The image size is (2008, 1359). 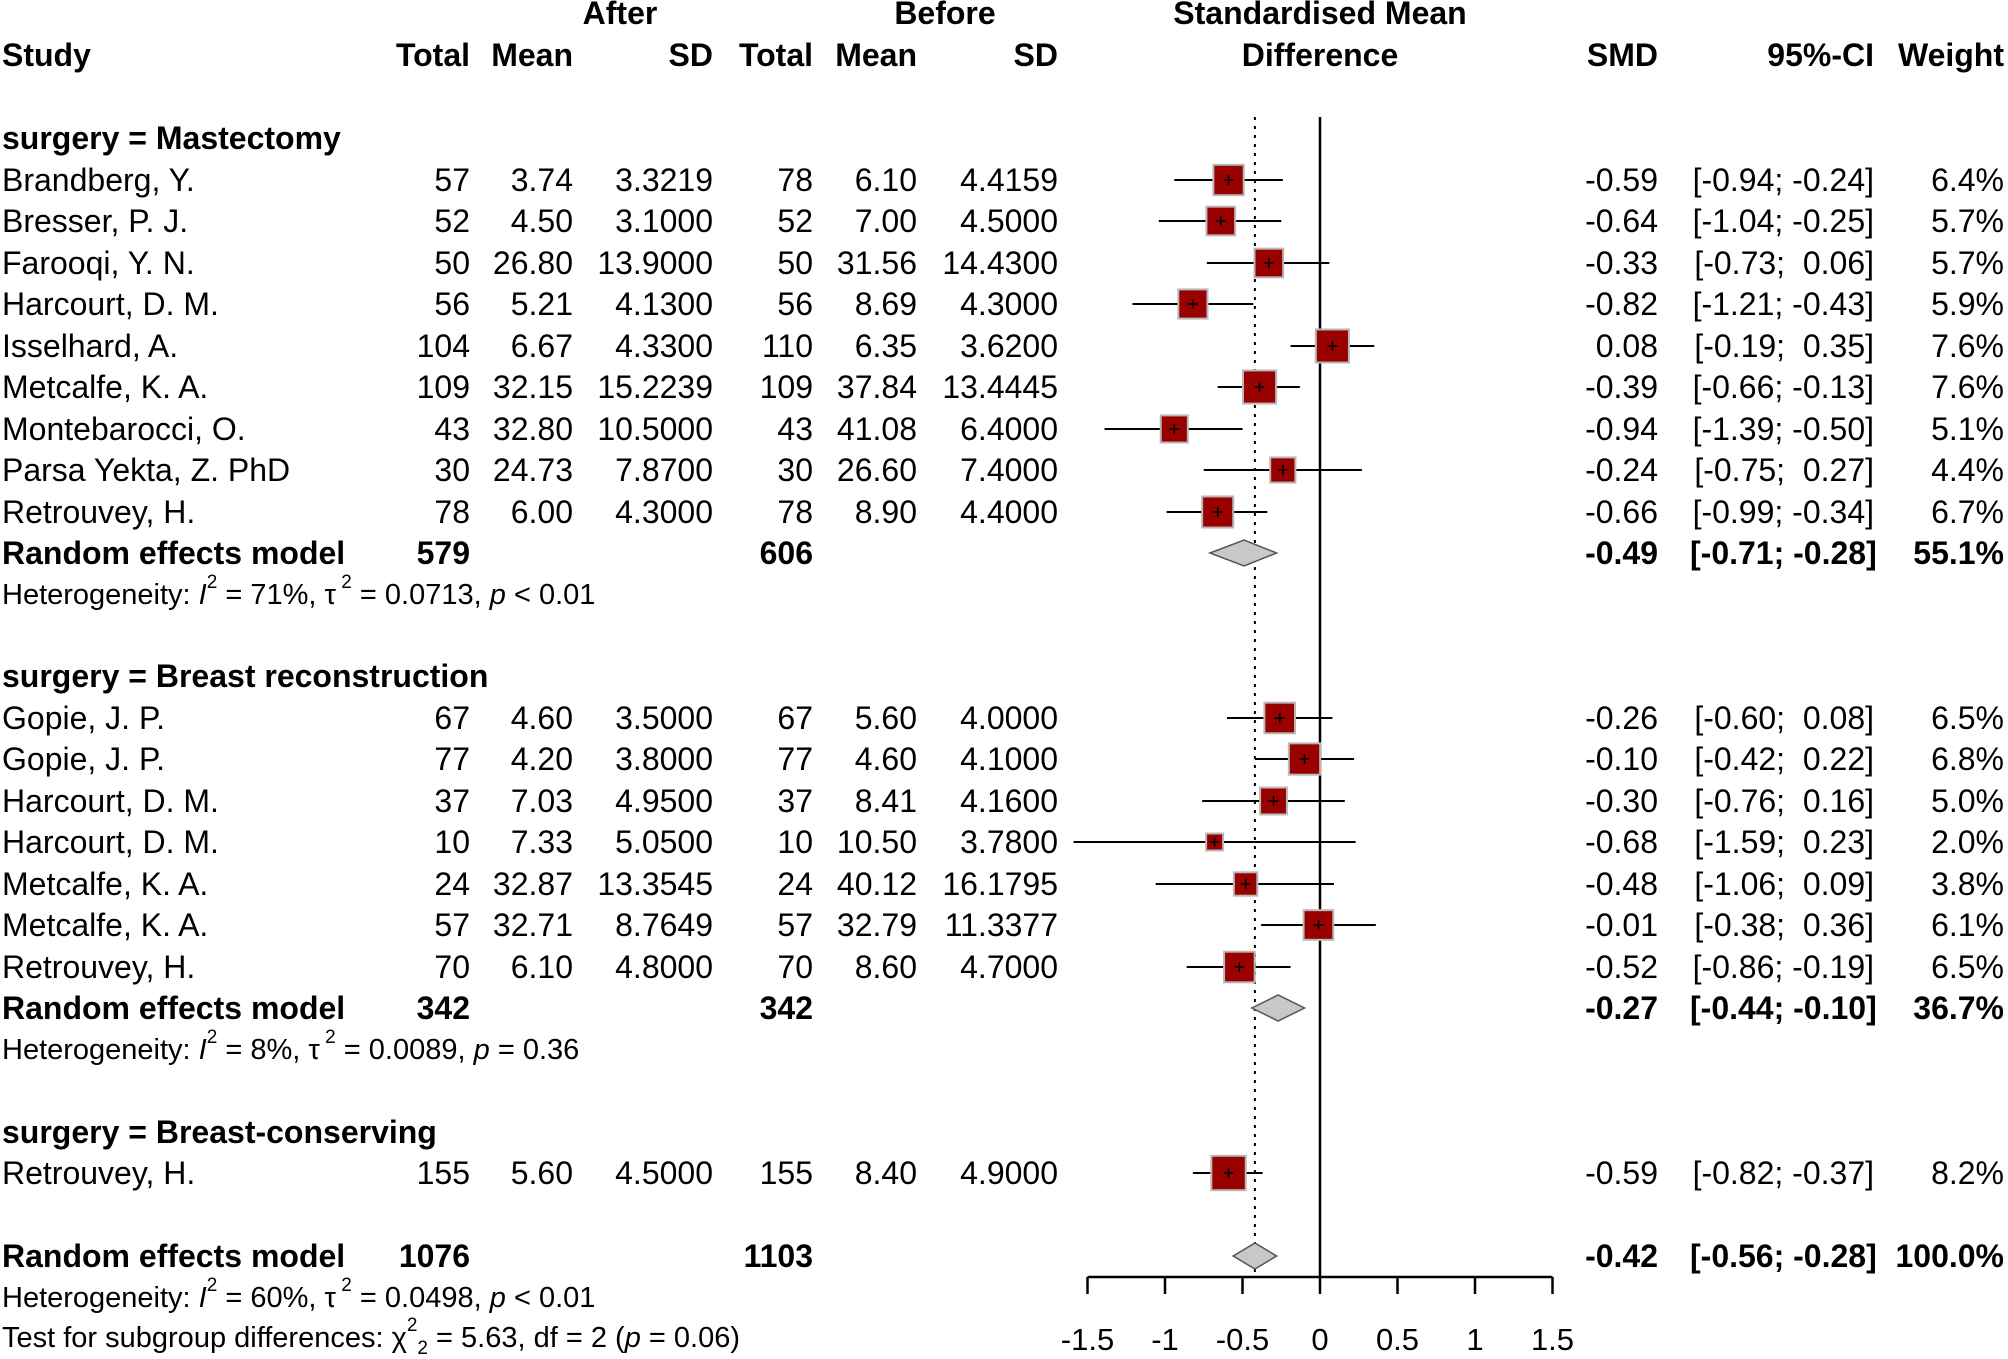 I want to click on total-after: 155, so click(x=443, y=1173).